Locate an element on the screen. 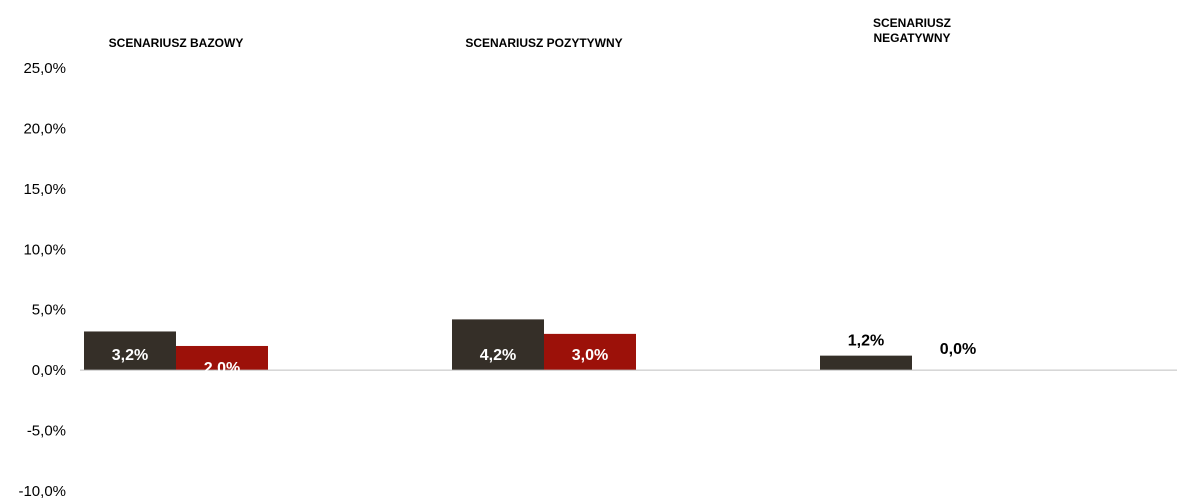 This screenshot has width=1177, height=502. bars is located at coordinates (498, 345).